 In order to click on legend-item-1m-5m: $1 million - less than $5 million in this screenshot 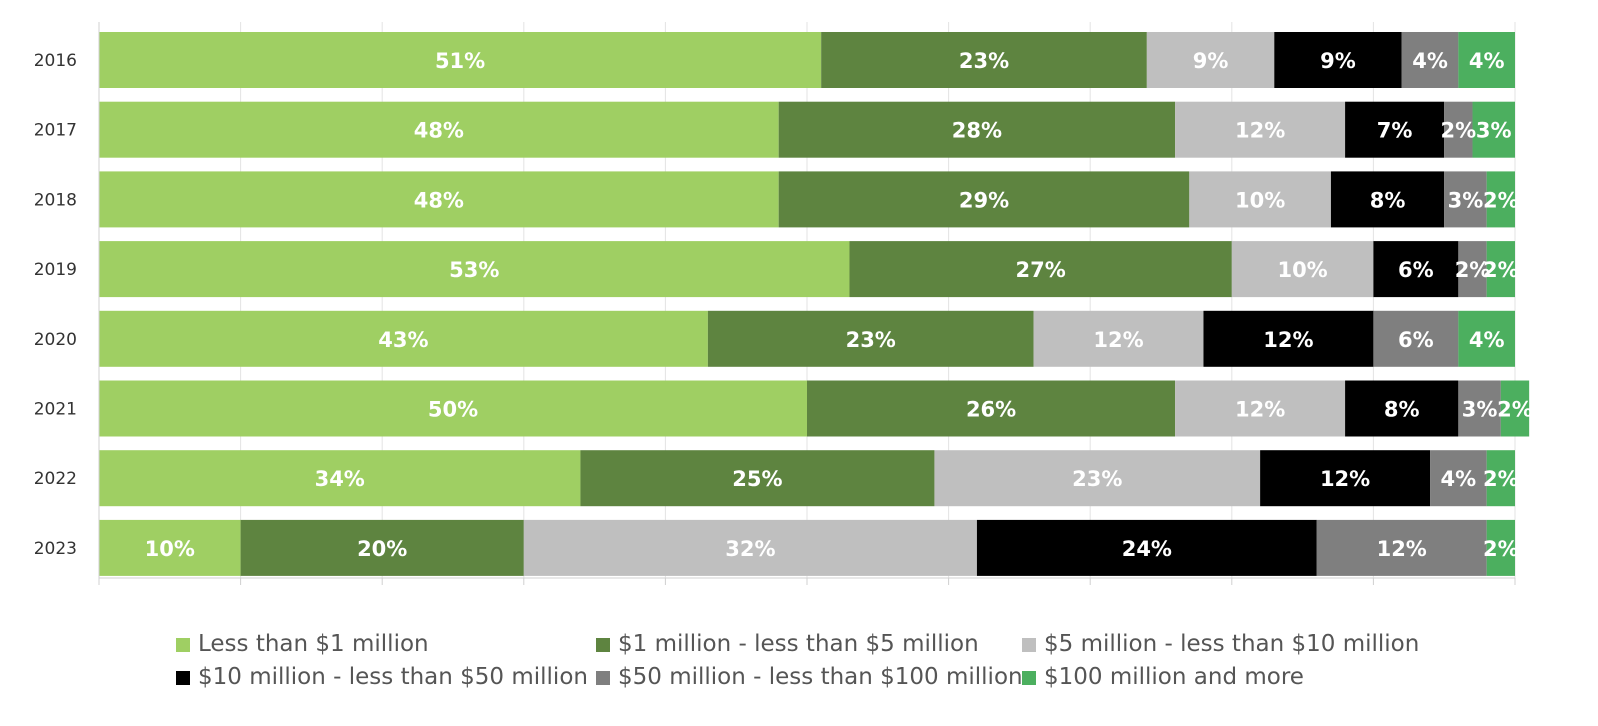, I will do `click(809, 644)`.